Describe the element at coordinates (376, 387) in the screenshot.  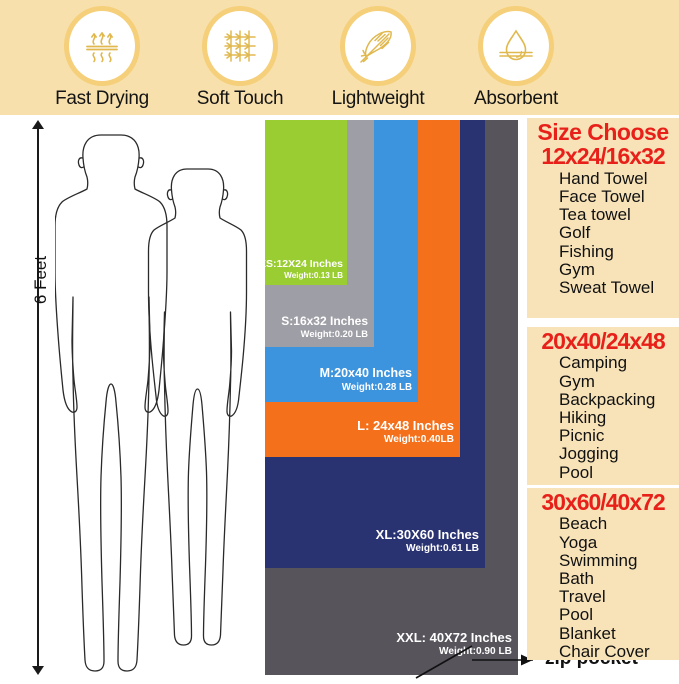
I see `size-weight: Weight:0.28 LB` at that location.